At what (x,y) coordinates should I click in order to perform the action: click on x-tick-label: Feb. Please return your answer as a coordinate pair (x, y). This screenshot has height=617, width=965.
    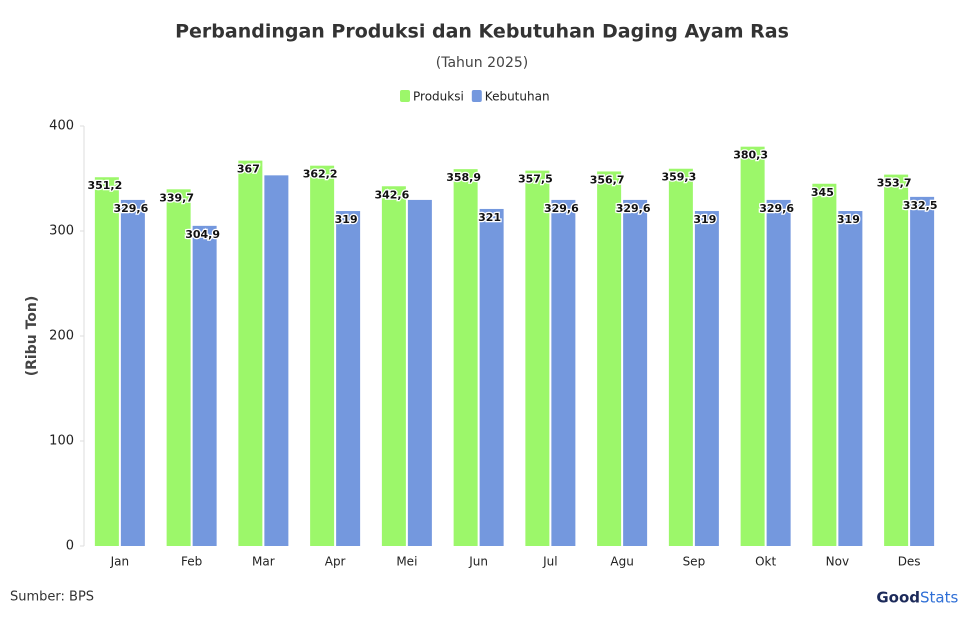
    Looking at the image, I should click on (191, 562).